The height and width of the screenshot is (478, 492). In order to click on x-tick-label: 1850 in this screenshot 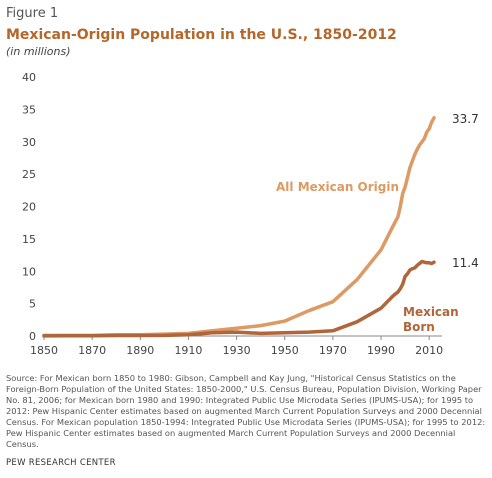, I will do `click(44, 350)`.